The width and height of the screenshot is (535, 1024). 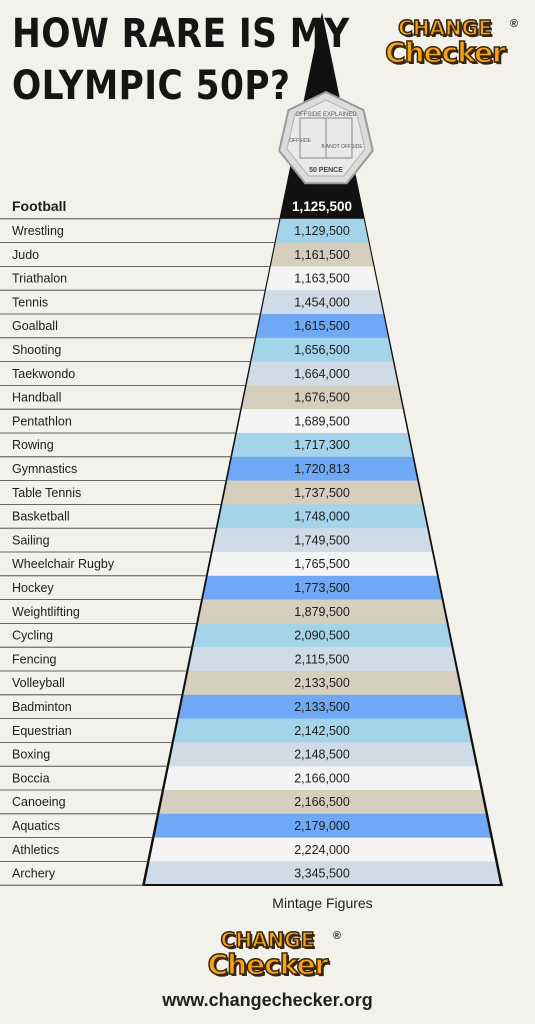 I want to click on change-checker-logo-footer: CHANGE Checker ®, so click(x=267, y=954).